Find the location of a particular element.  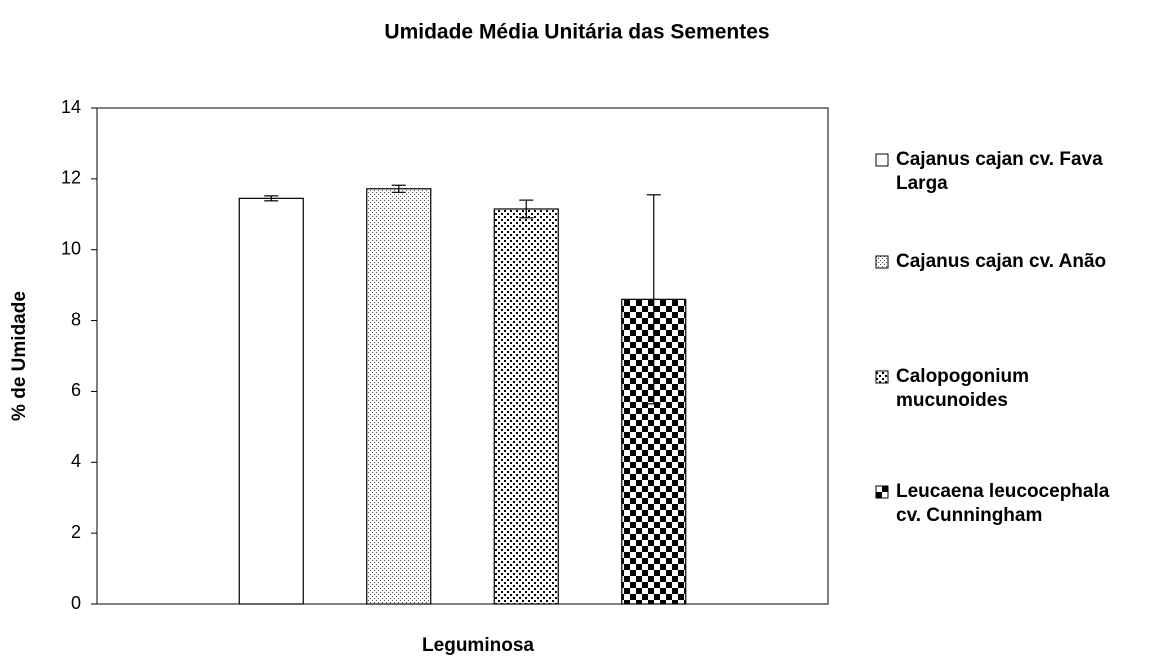

legend-label: Cajanus cajan cv. Anão is located at coordinates (1001, 261).